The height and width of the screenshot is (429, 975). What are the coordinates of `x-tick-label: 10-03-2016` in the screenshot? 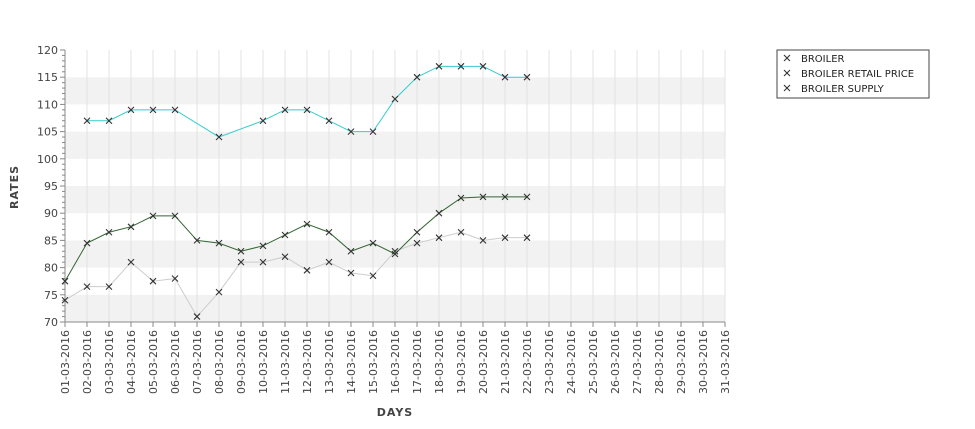 It's located at (263, 362).